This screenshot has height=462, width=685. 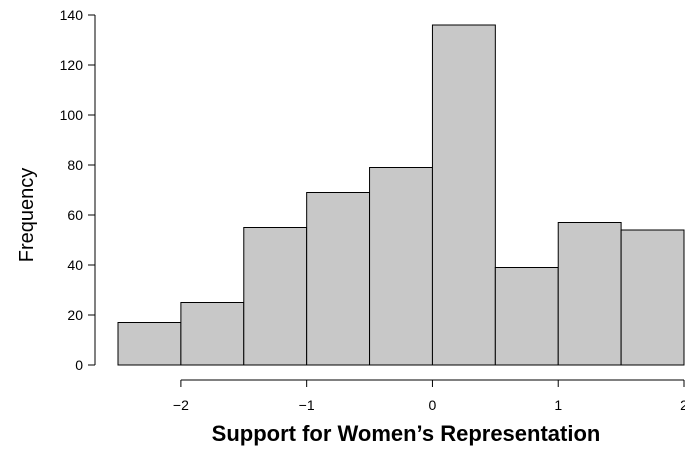 I want to click on x-tick-label: −2, so click(x=181, y=405).